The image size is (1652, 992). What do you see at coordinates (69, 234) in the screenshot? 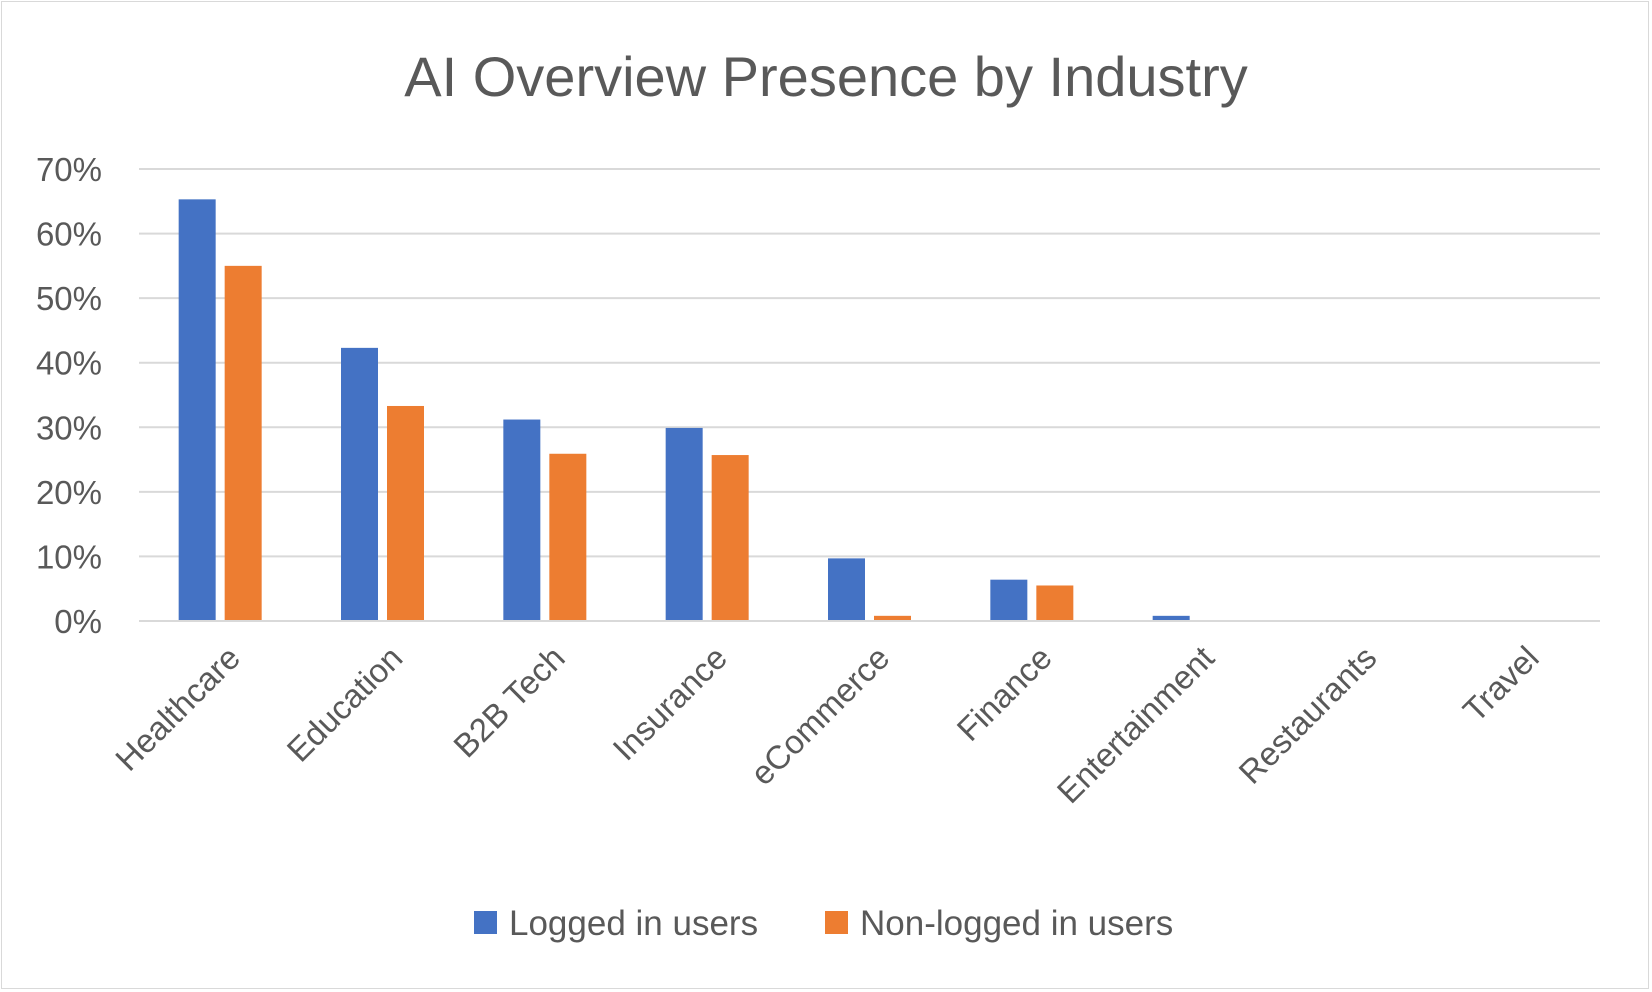
I see `y-tick-label: 60%` at bounding box center [69, 234].